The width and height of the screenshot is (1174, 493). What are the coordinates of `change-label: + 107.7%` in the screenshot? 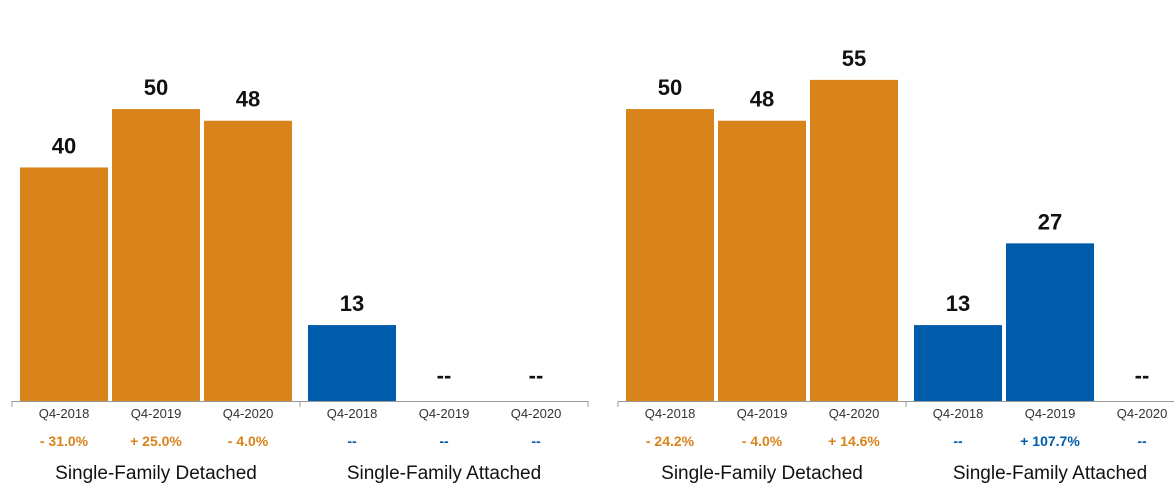 It's located at (1050, 441).